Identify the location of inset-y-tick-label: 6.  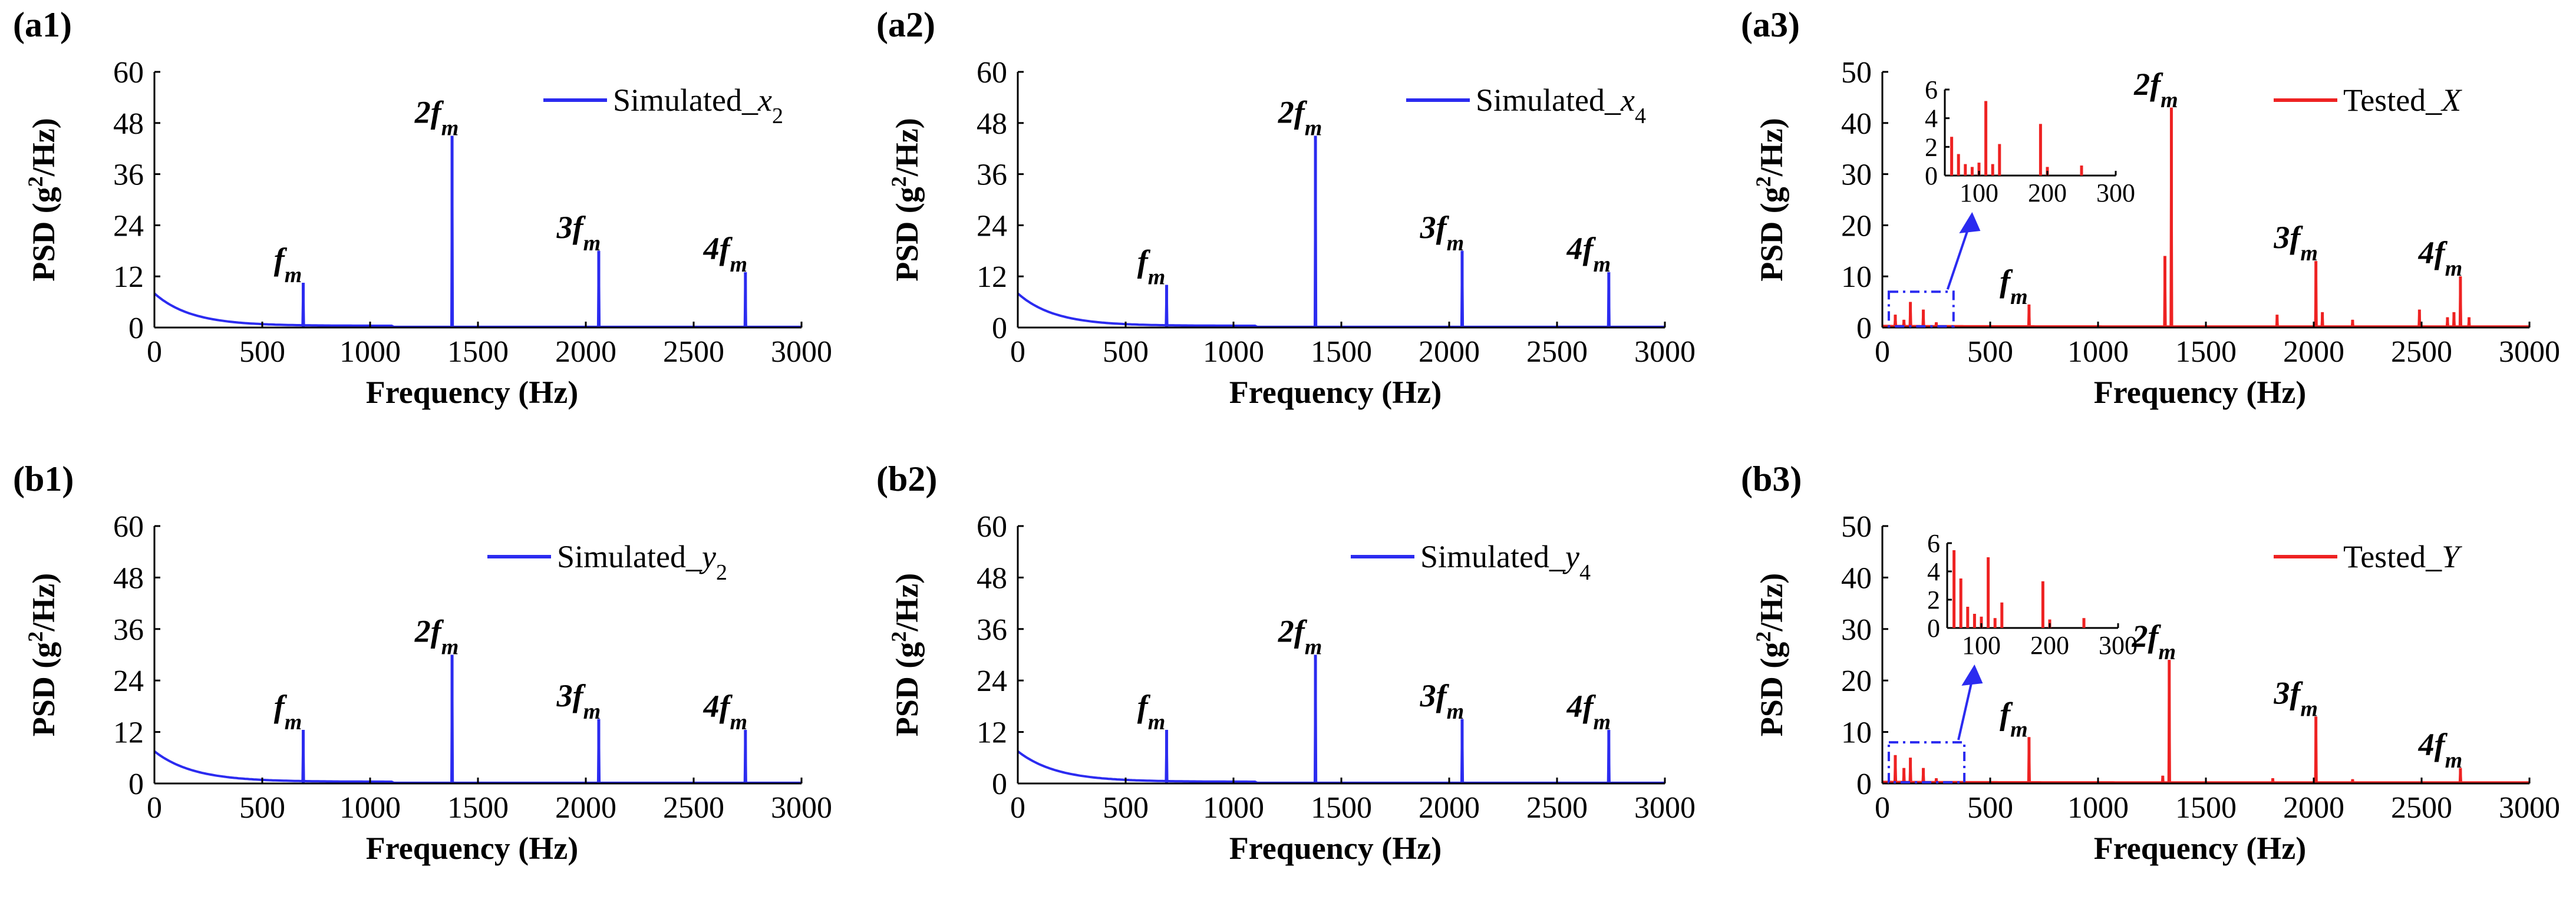
(1932, 89).